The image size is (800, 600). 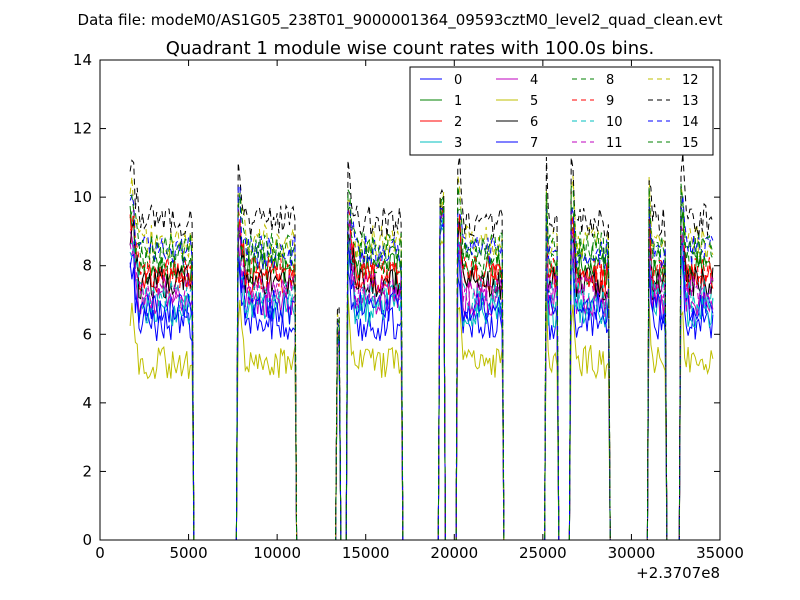 I want to click on x-tick-label: 15000, so click(x=366, y=553).